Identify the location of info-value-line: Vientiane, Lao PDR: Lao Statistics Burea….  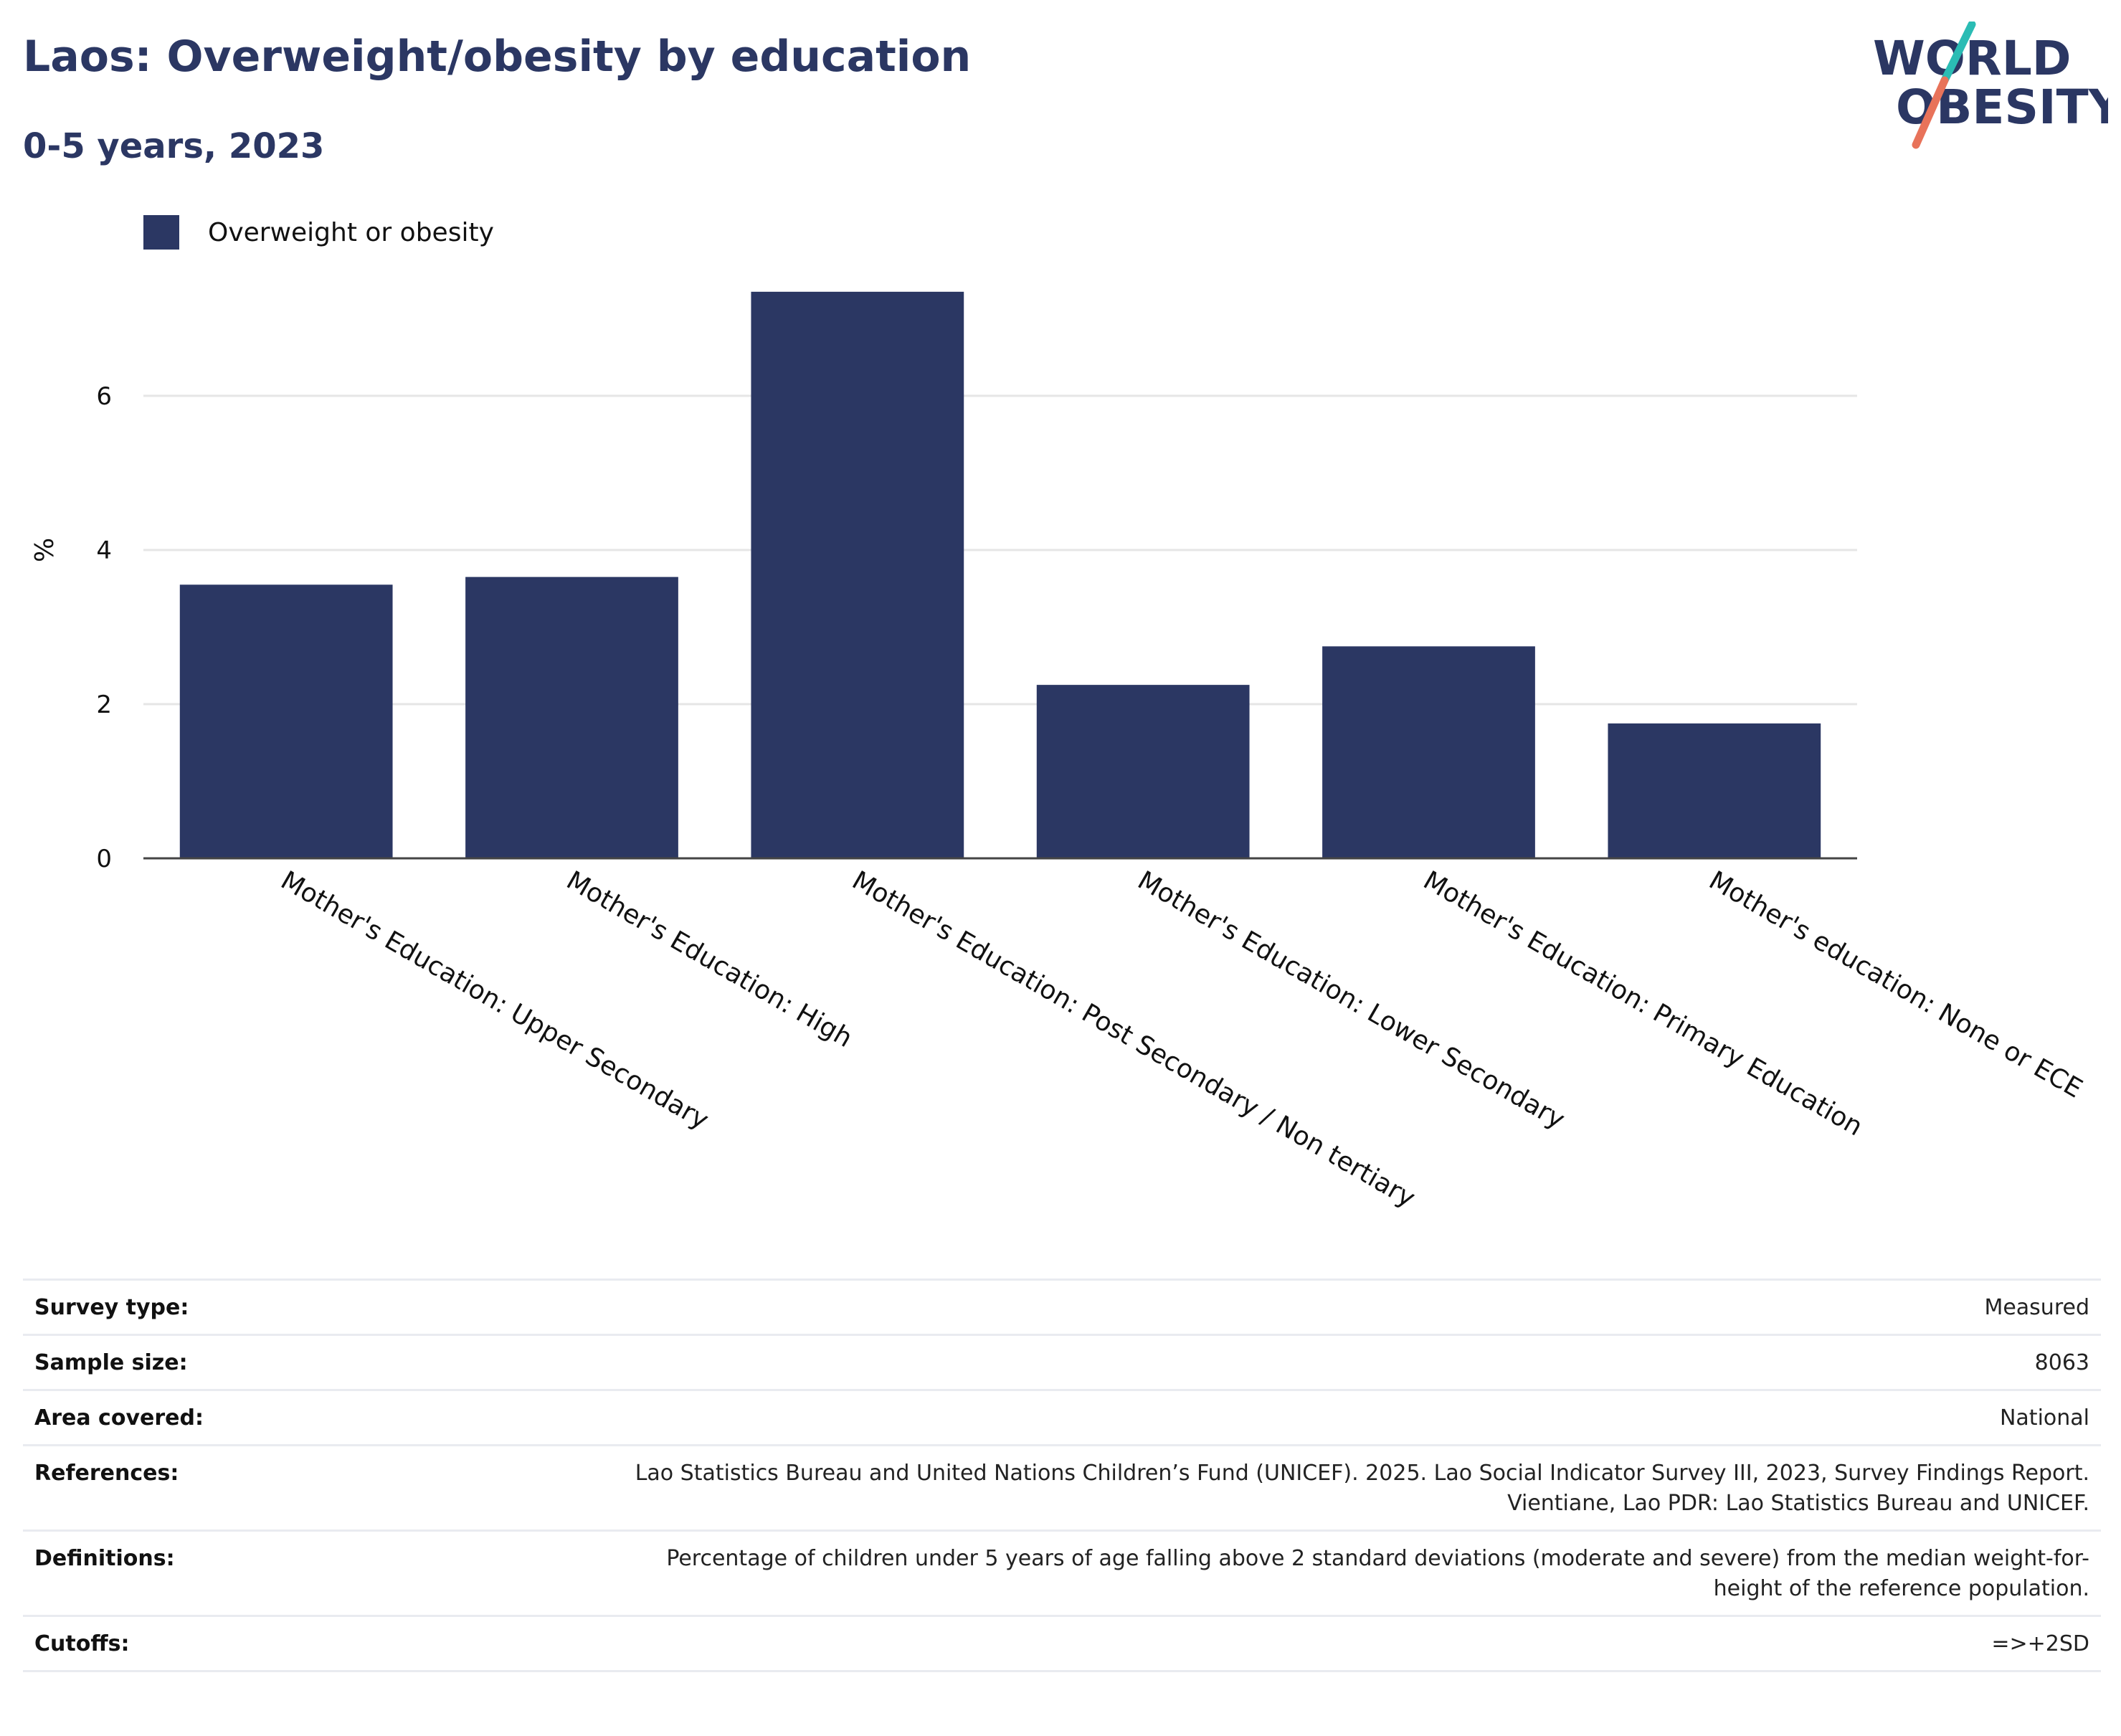
(1798, 1504).